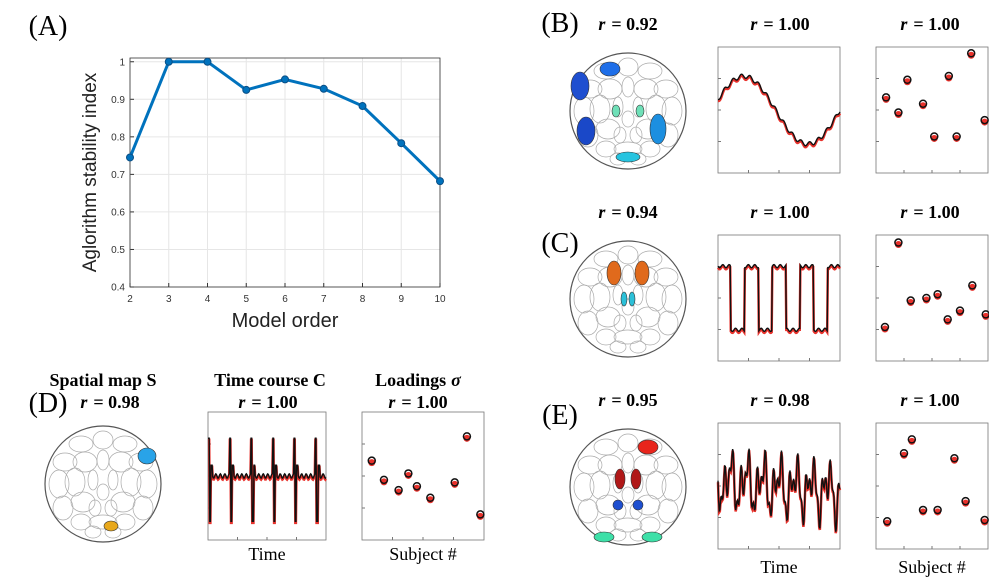 This screenshot has height=579, width=989. I want to click on x-tick-label: 10, so click(440, 299).